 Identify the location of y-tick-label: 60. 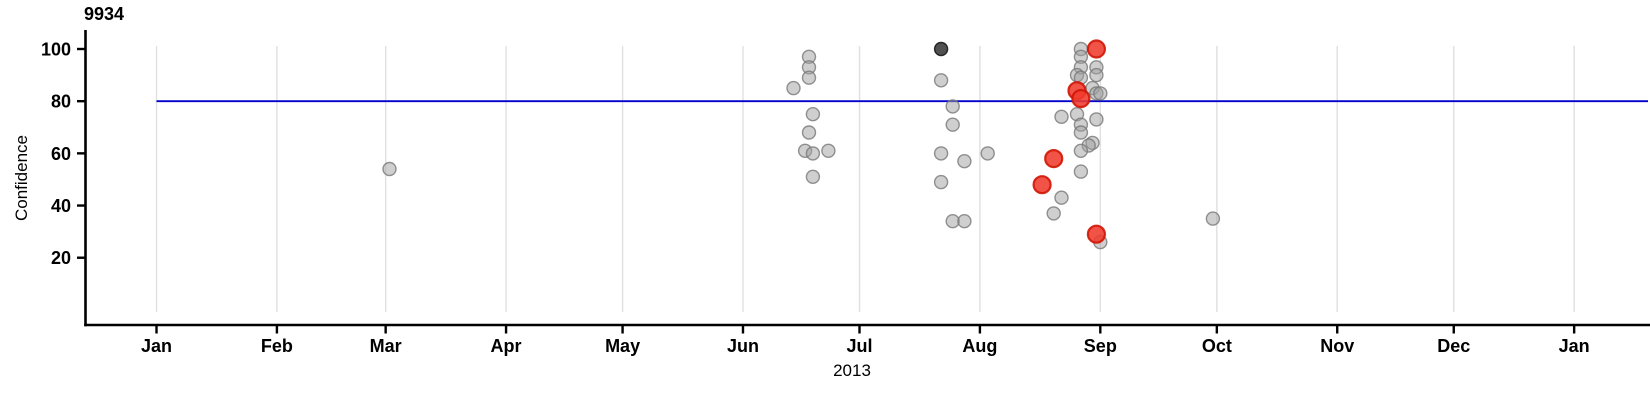
(61, 154).